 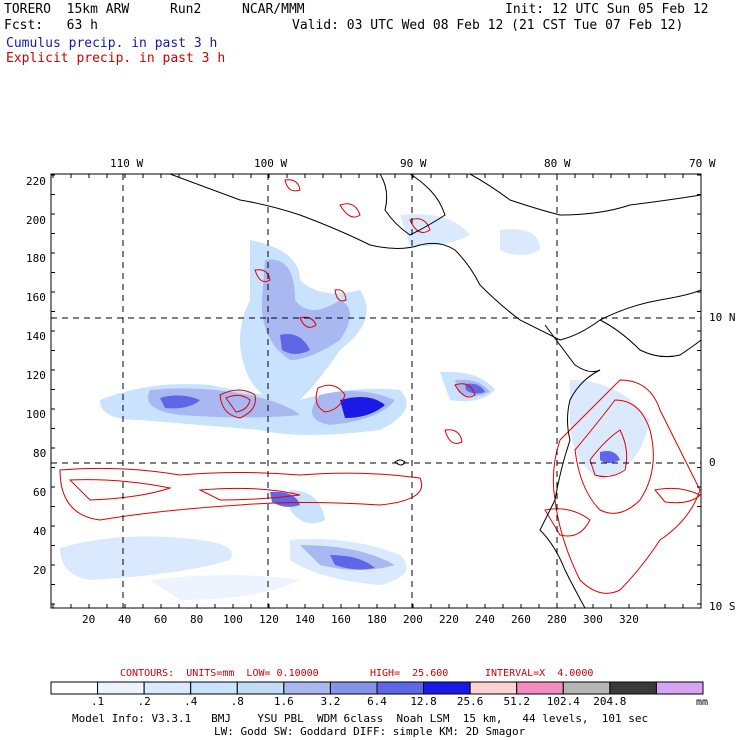 I want to click on contour-interval: INTERVAL=X 4.0000, so click(x=539, y=673).